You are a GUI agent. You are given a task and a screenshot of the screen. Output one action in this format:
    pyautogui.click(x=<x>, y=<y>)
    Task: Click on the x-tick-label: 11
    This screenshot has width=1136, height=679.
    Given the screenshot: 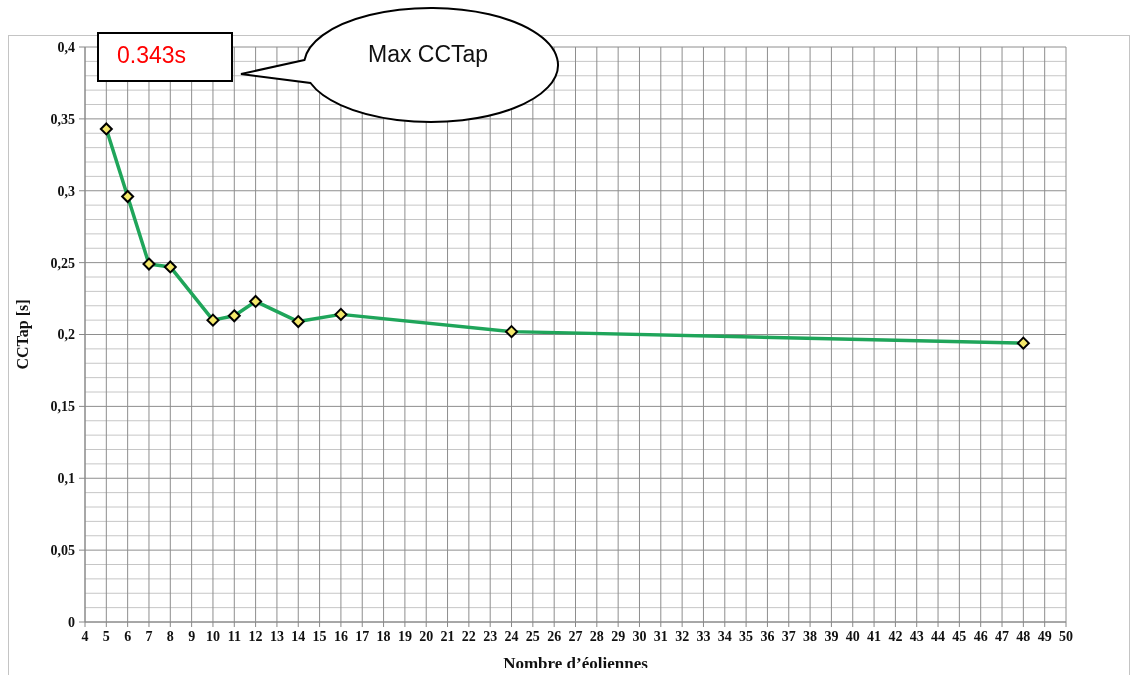 What is the action you would take?
    pyautogui.click(x=234, y=636)
    